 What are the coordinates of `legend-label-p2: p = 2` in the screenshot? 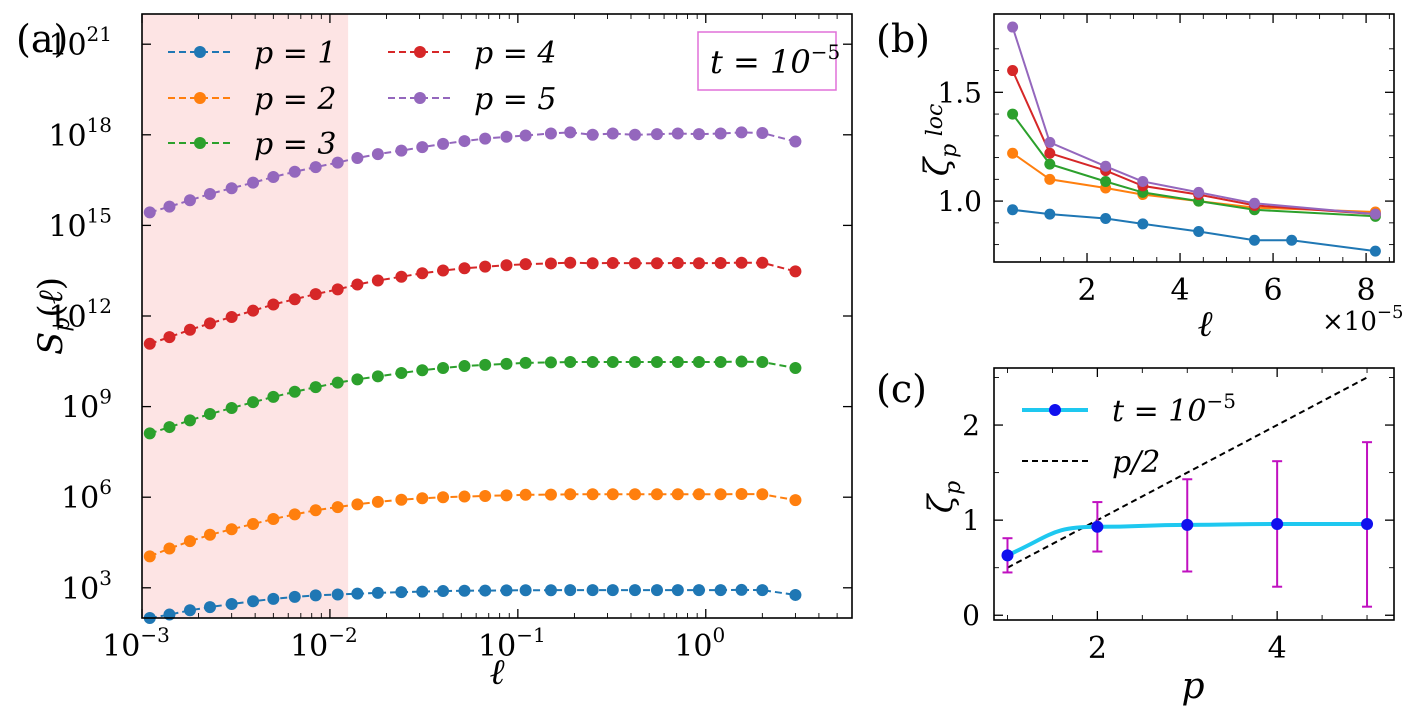 It's located at (295, 99).